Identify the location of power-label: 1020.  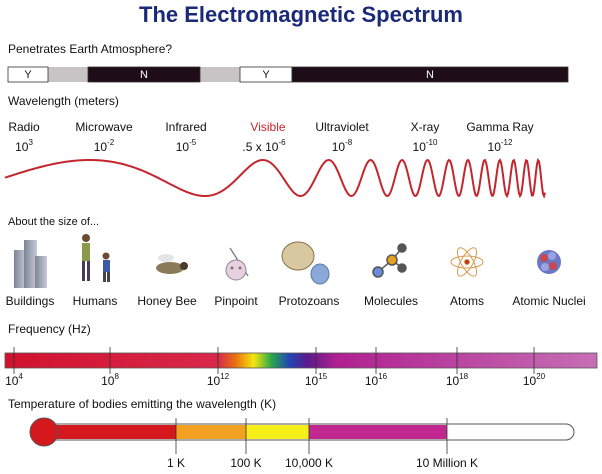
(534, 380).